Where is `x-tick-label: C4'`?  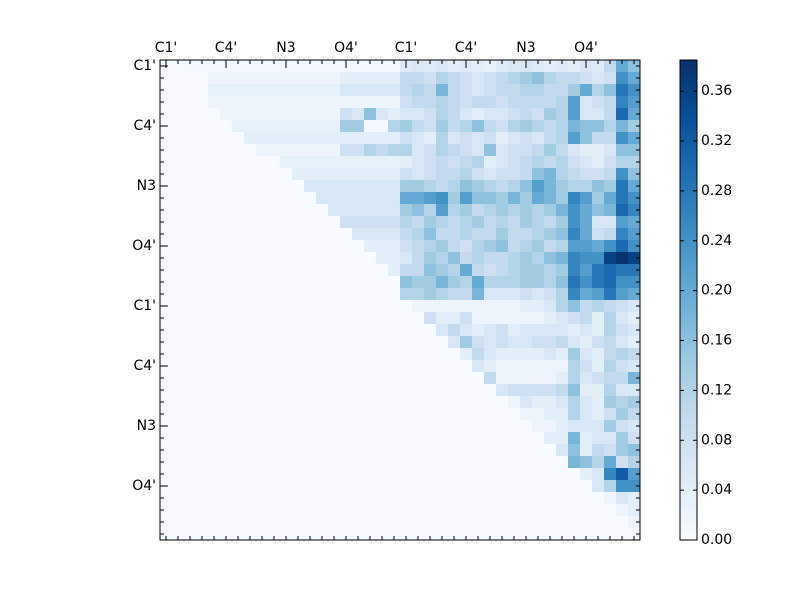 x-tick-label: C4' is located at coordinates (466, 48).